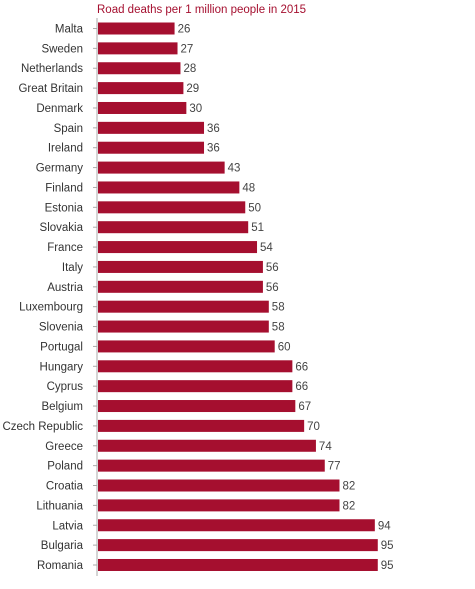  Describe the element at coordinates (61, 347) in the screenshot. I see `category-label: Portugal` at that location.